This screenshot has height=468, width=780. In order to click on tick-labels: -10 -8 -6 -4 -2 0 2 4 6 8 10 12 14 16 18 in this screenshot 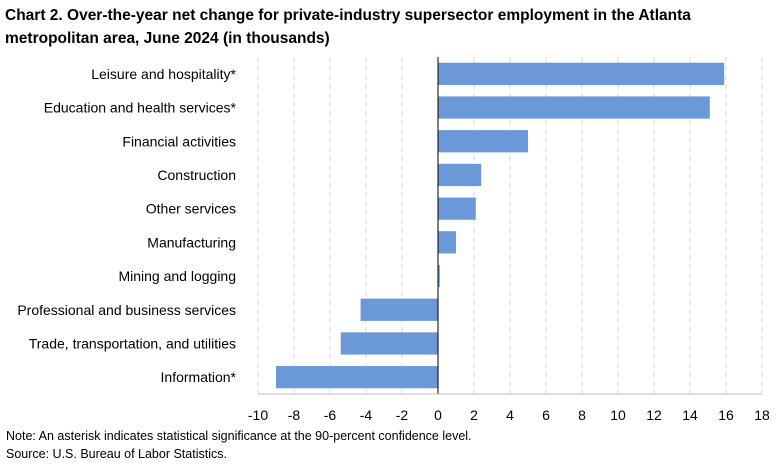, I will do `click(509, 415)`.